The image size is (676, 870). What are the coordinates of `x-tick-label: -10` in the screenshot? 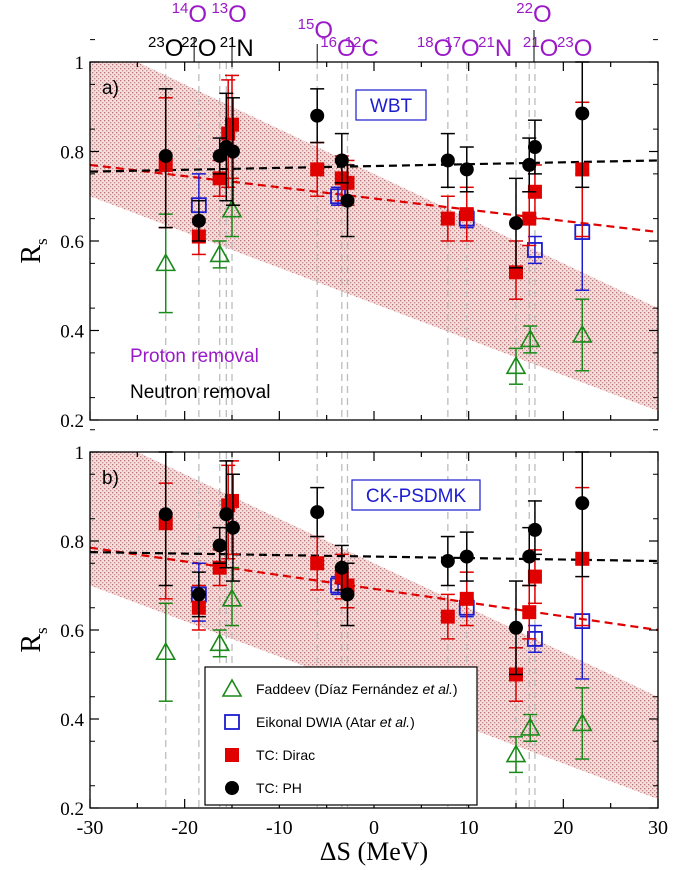 It's located at (279, 828).